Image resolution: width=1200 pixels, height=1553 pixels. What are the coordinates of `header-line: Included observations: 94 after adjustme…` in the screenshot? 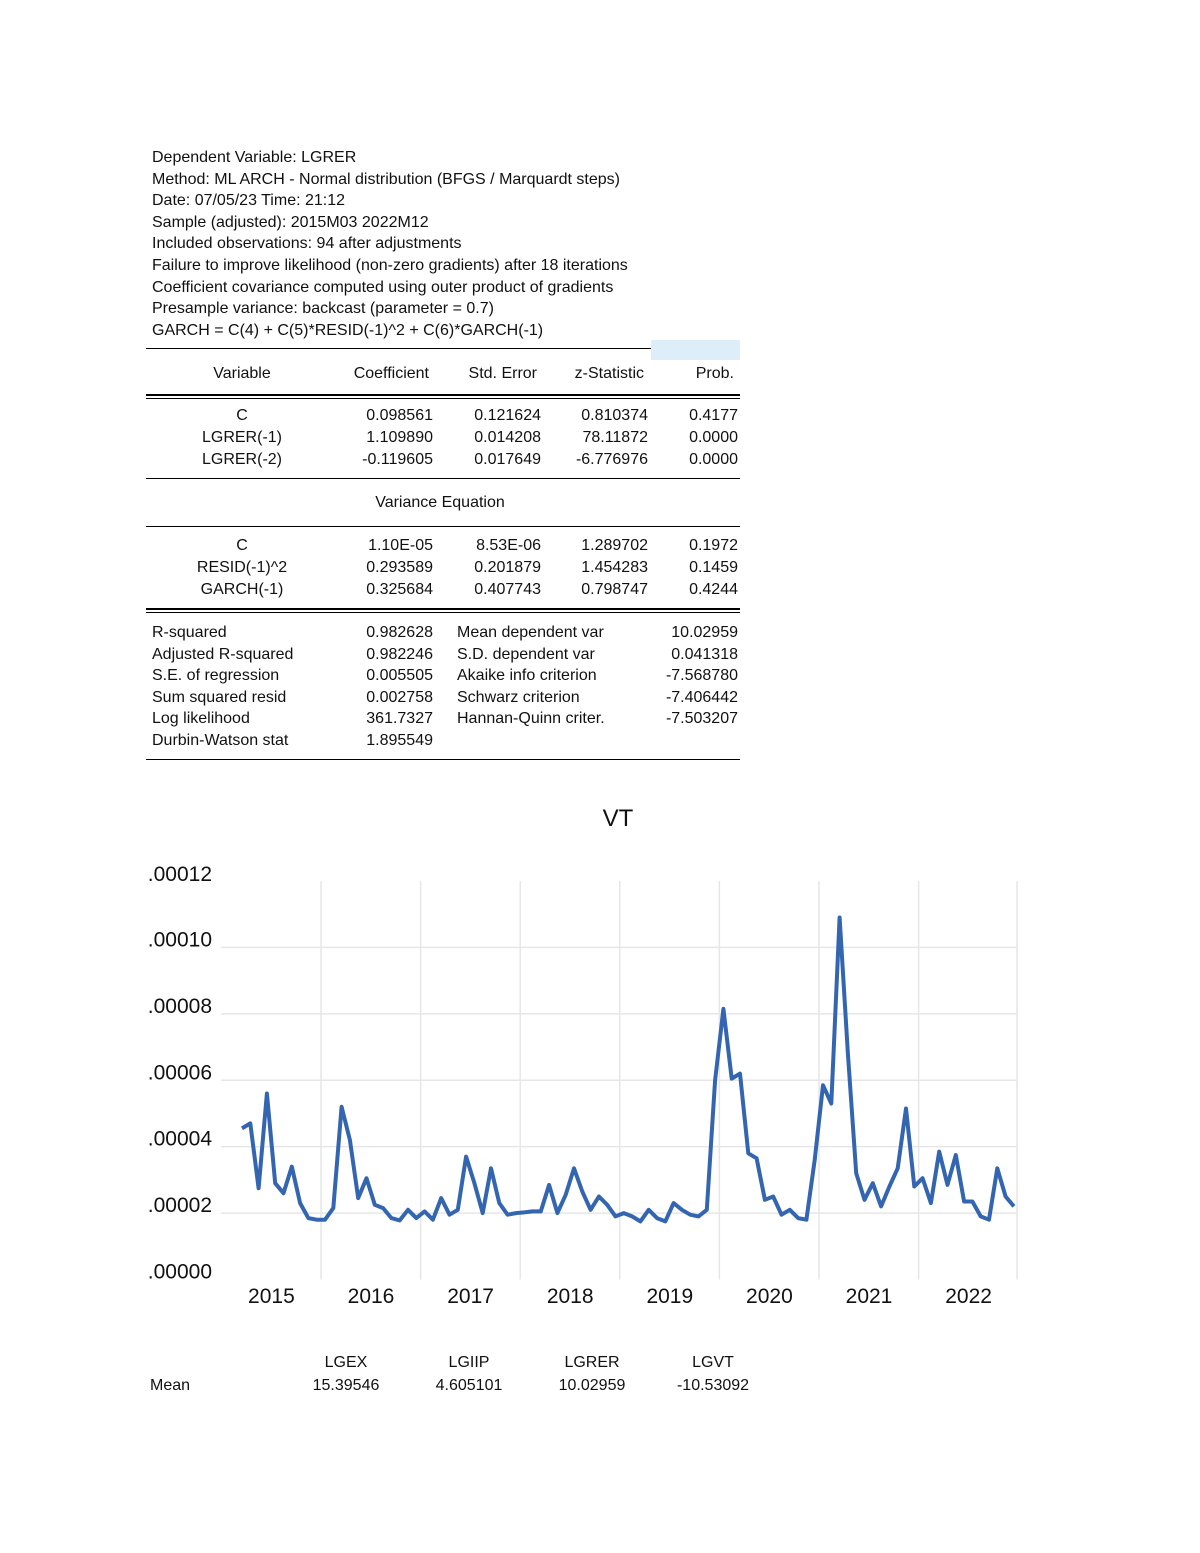 It's located at (307, 244).